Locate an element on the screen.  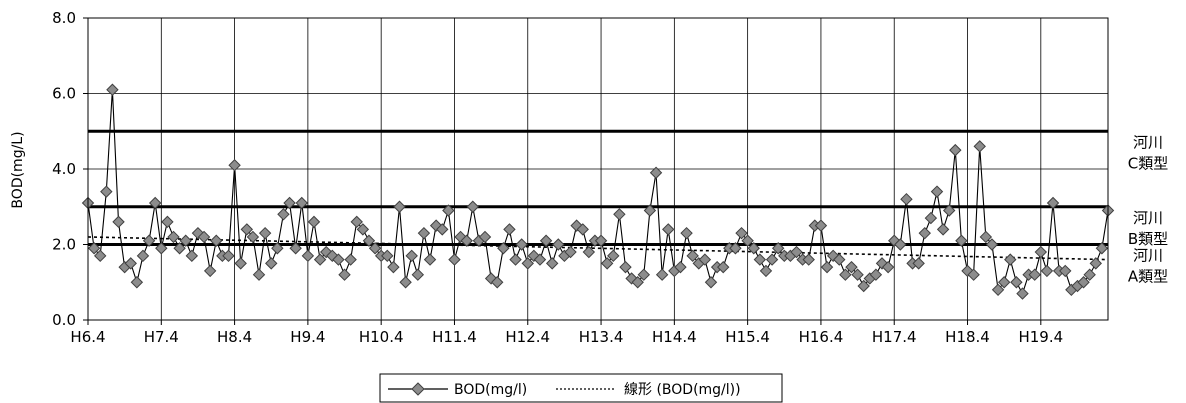
x-tick-label: H11.4 is located at coordinates (454, 337).